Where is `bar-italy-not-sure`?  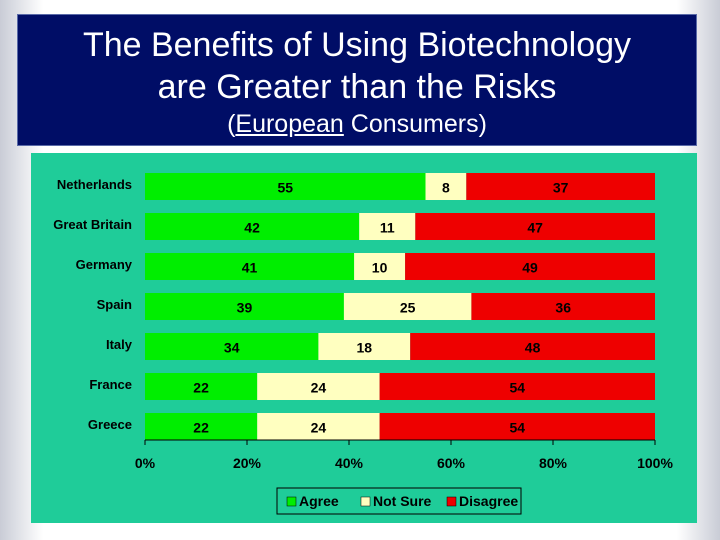
bar-italy-not-sure is located at coordinates (364, 346).